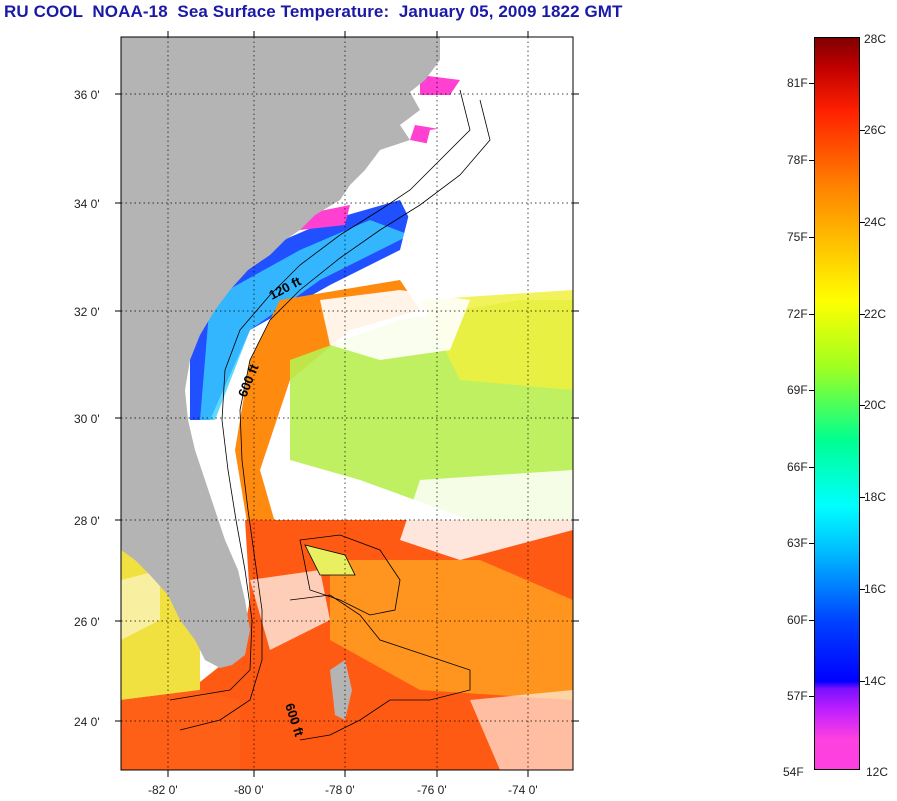 This screenshot has width=897, height=801. What do you see at coordinates (87, 204) in the screenshot?
I see `lat-label-34: 34 0'` at bounding box center [87, 204].